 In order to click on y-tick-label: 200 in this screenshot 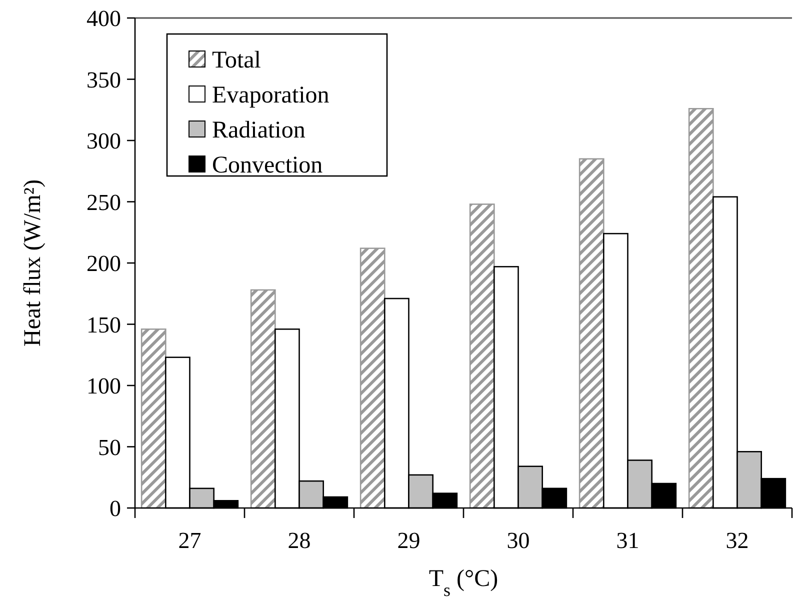, I will do `click(103, 263)`.